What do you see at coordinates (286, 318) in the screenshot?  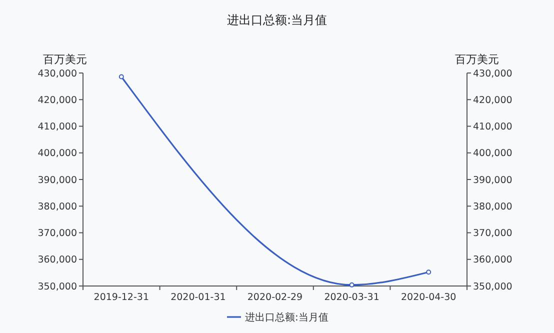 I see `legend-label: 进出口总额:当月值` at bounding box center [286, 318].